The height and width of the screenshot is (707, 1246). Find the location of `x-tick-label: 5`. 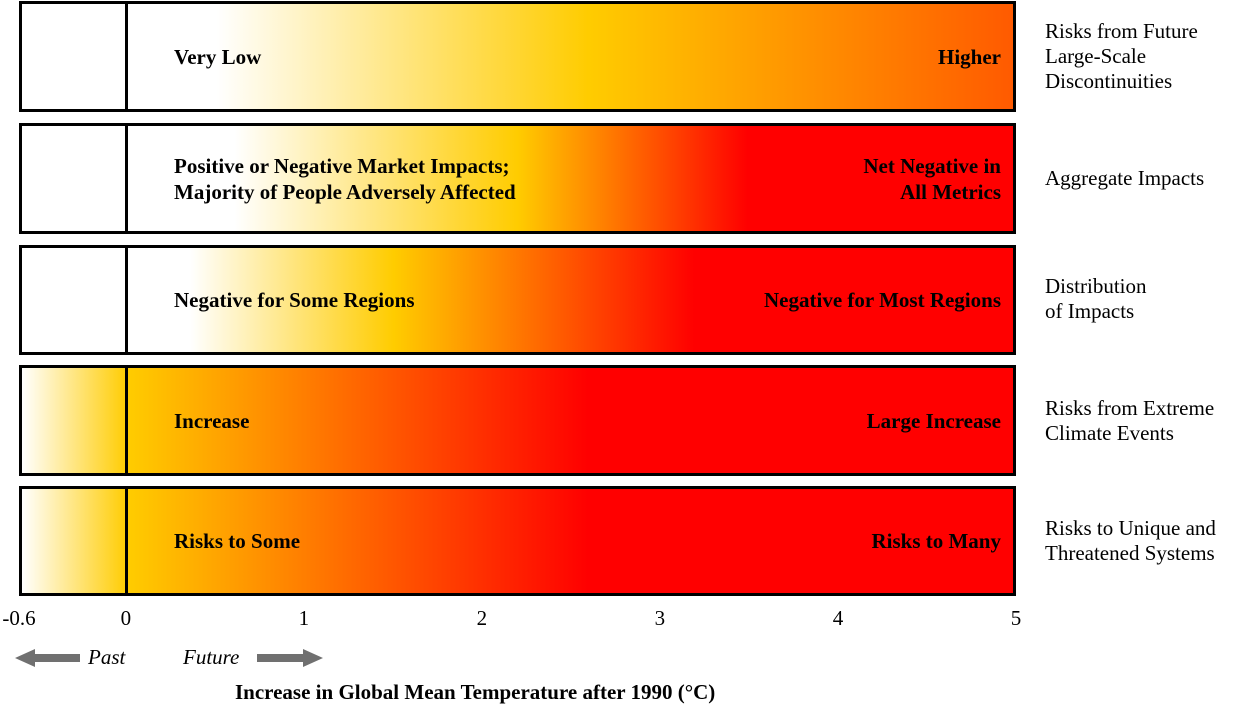

x-tick-label: 5 is located at coordinates (1016, 618).